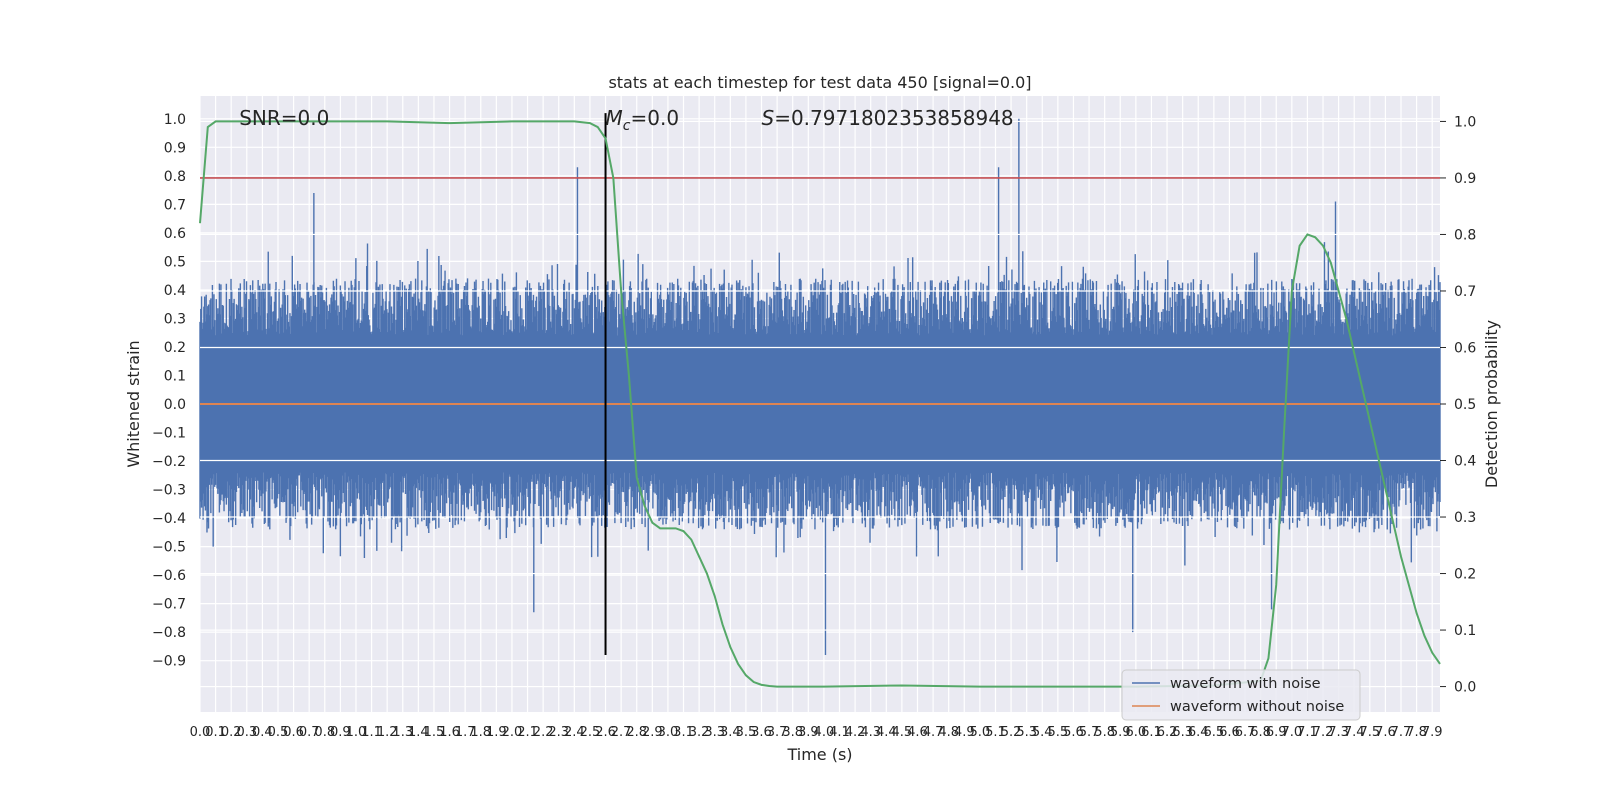 The image size is (1600, 804). I want to click on x-tick-label: 4.0, so click(824, 732).